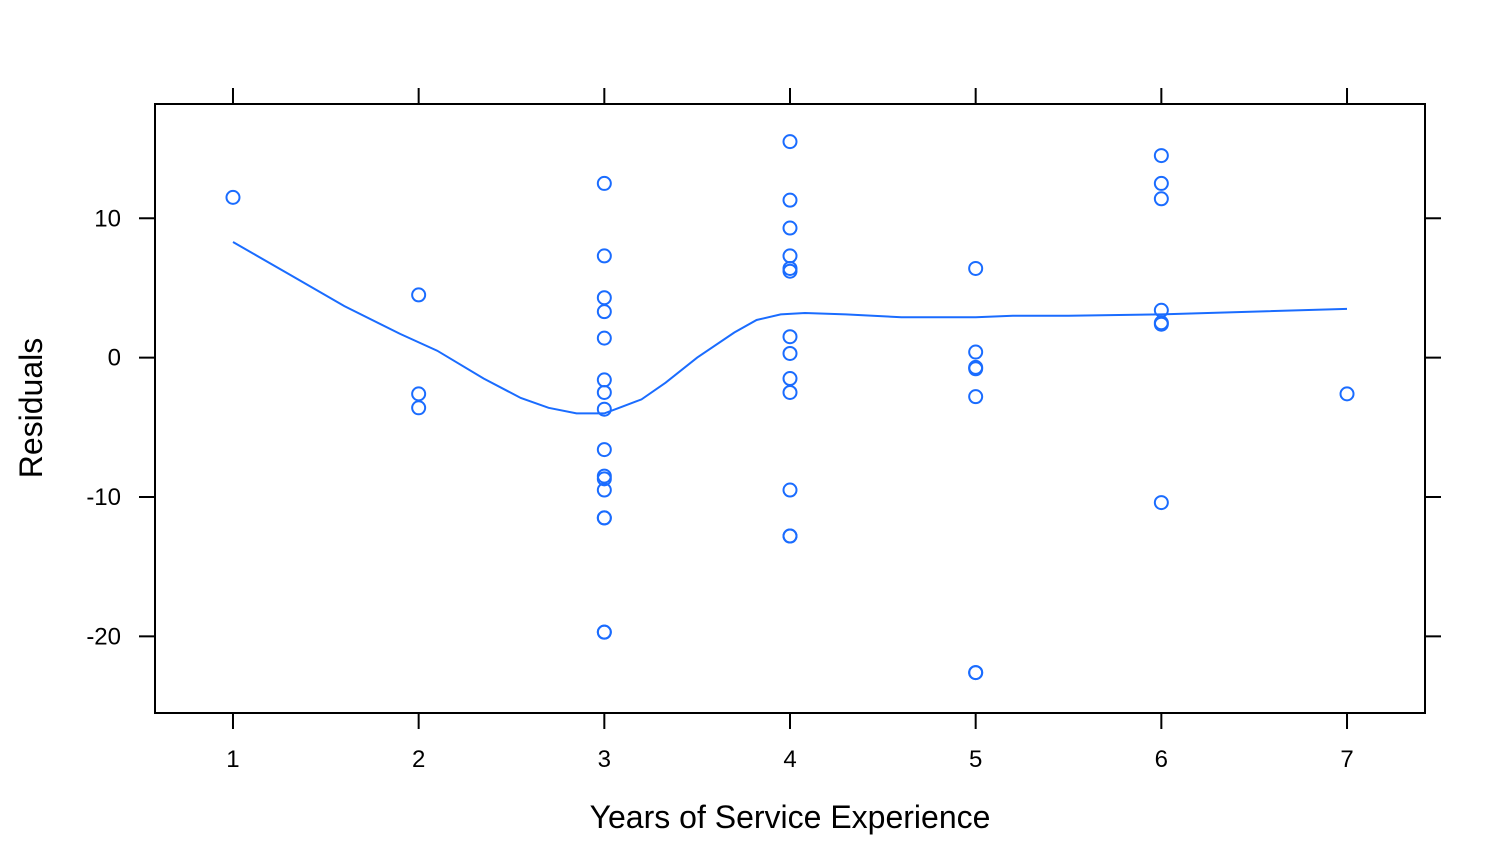 Image resolution: width=1512 pixels, height=864 pixels. I want to click on x-tick-label: 4, so click(789, 759).